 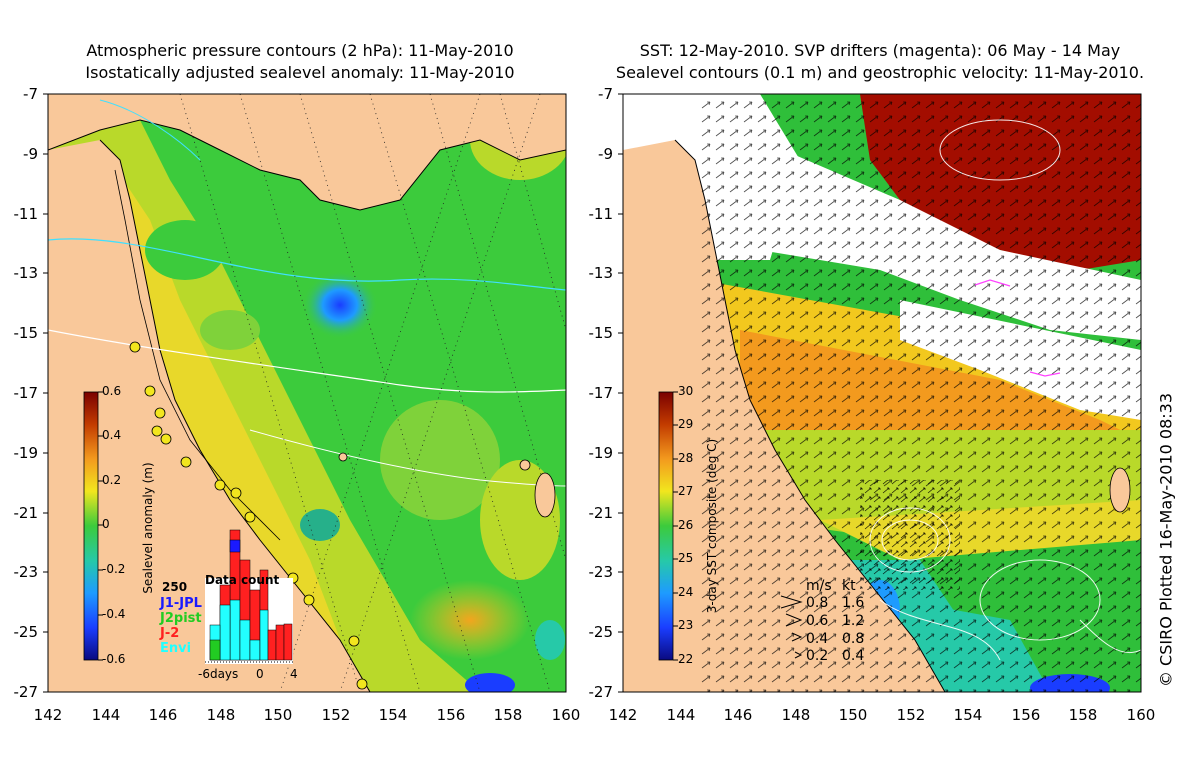 I want to click on left-xtick-7: 156, so click(x=451, y=715).